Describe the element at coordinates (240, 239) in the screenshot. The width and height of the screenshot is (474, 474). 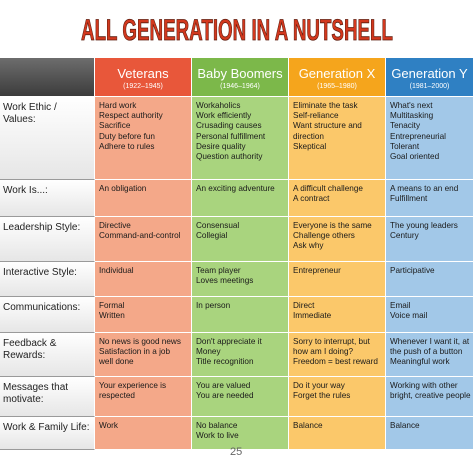
I see `table-cell: Consensual Collegial` at that location.